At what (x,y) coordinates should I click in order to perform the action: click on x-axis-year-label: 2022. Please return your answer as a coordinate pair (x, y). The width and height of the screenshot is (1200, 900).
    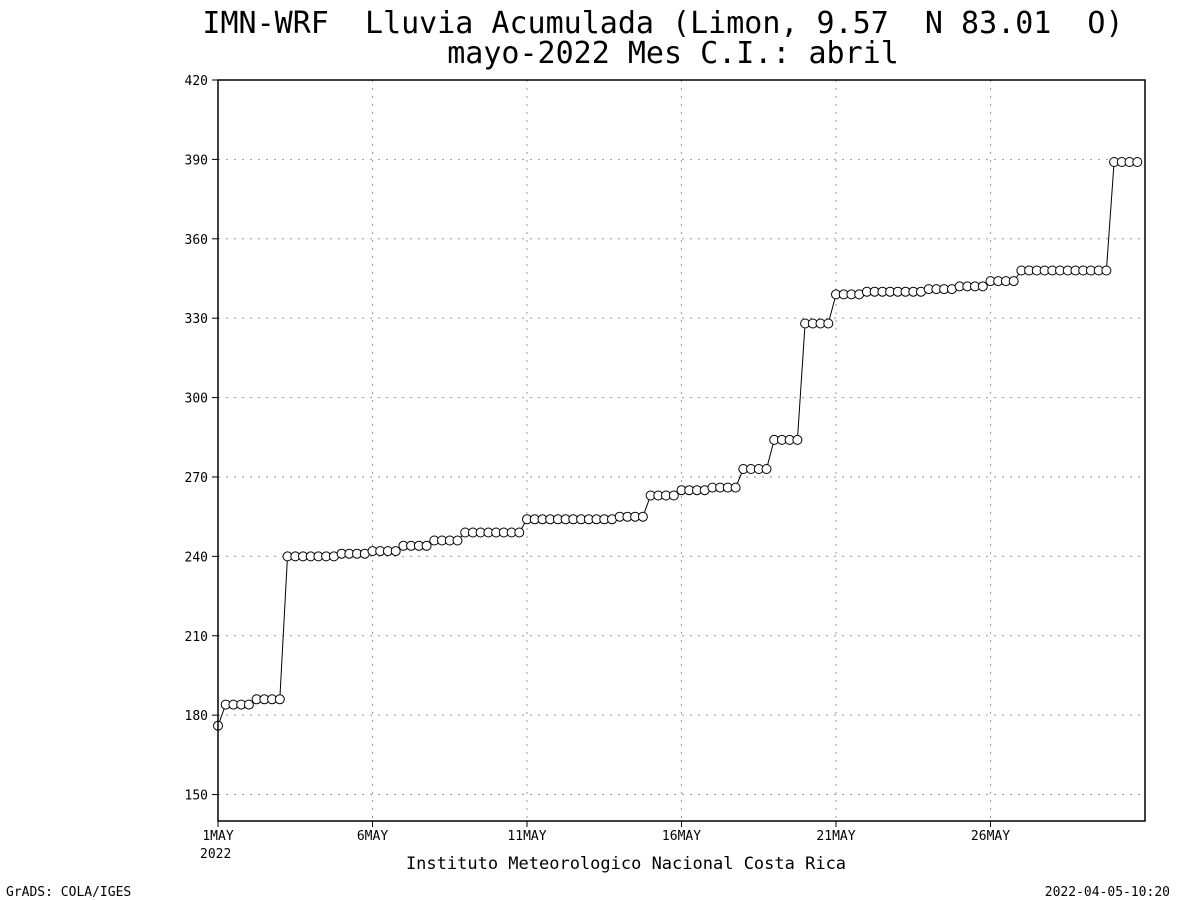
    Looking at the image, I should click on (215, 854).